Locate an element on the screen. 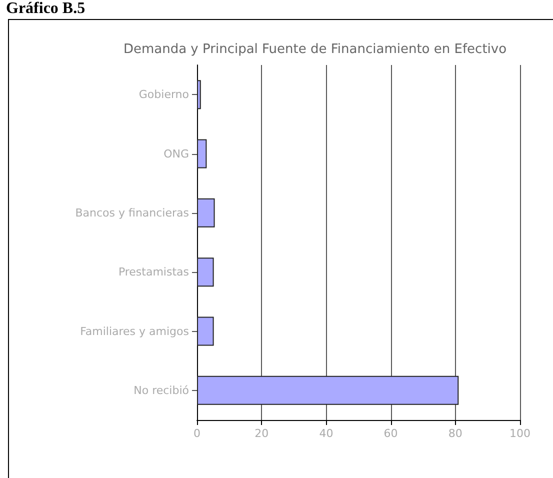 This screenshot has width=553, height=478. y-tick-label: ONG is located at coordinates (176, 153).